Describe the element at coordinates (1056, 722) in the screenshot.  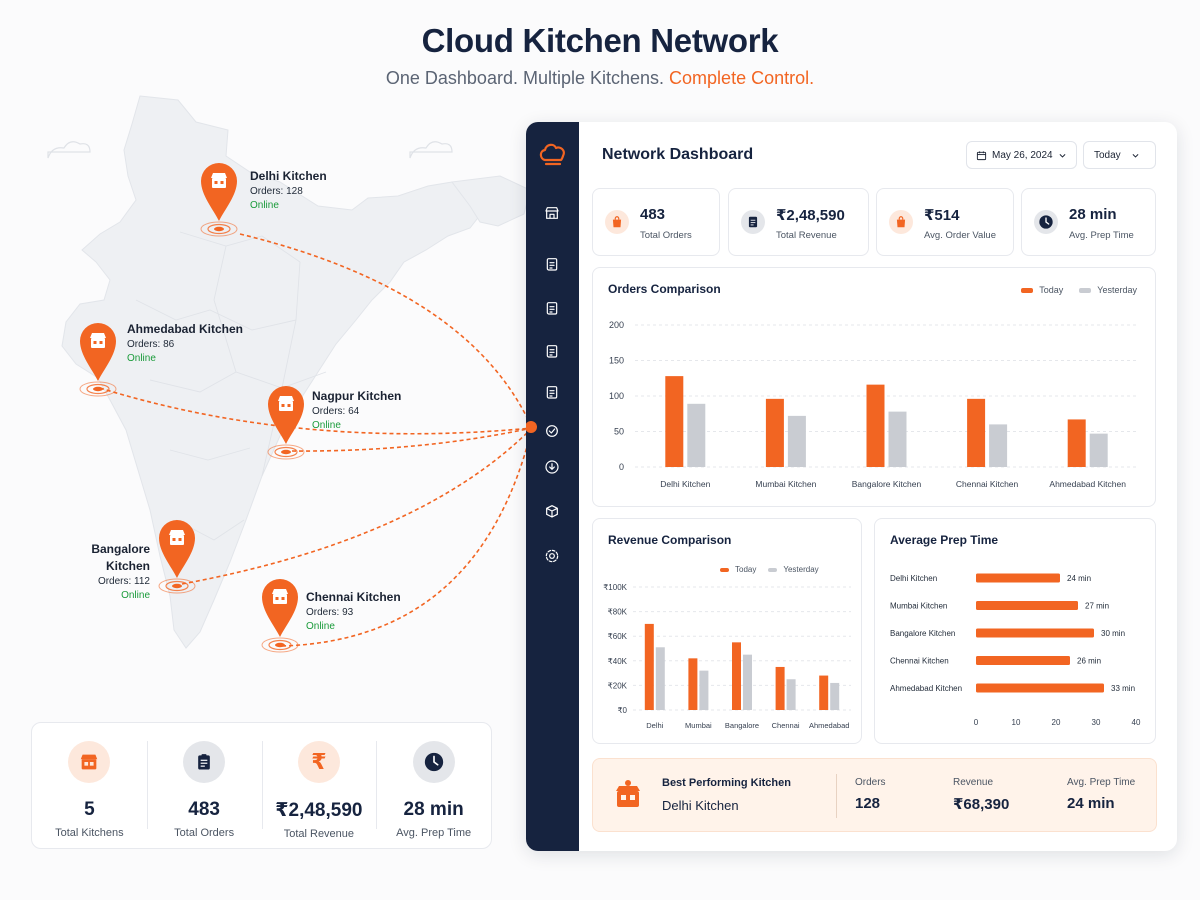
I see `x-tick-label: 20` at that location.